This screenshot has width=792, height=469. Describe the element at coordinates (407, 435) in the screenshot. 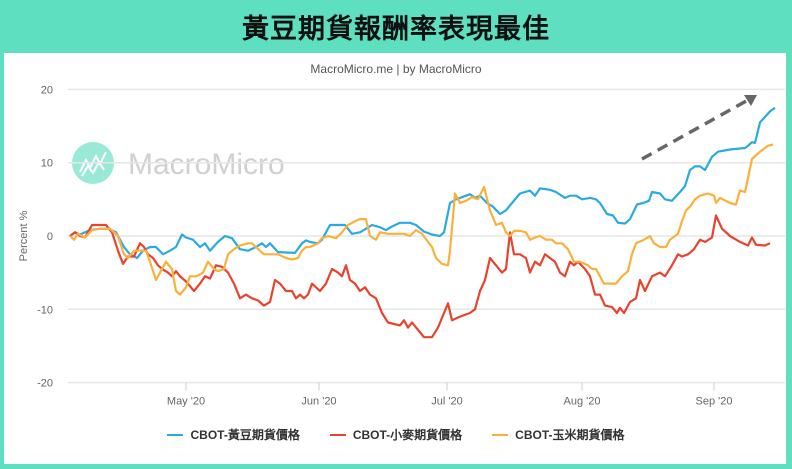

I see `legend-label-wheat: CBOT-小麥期貨價格` at that location.